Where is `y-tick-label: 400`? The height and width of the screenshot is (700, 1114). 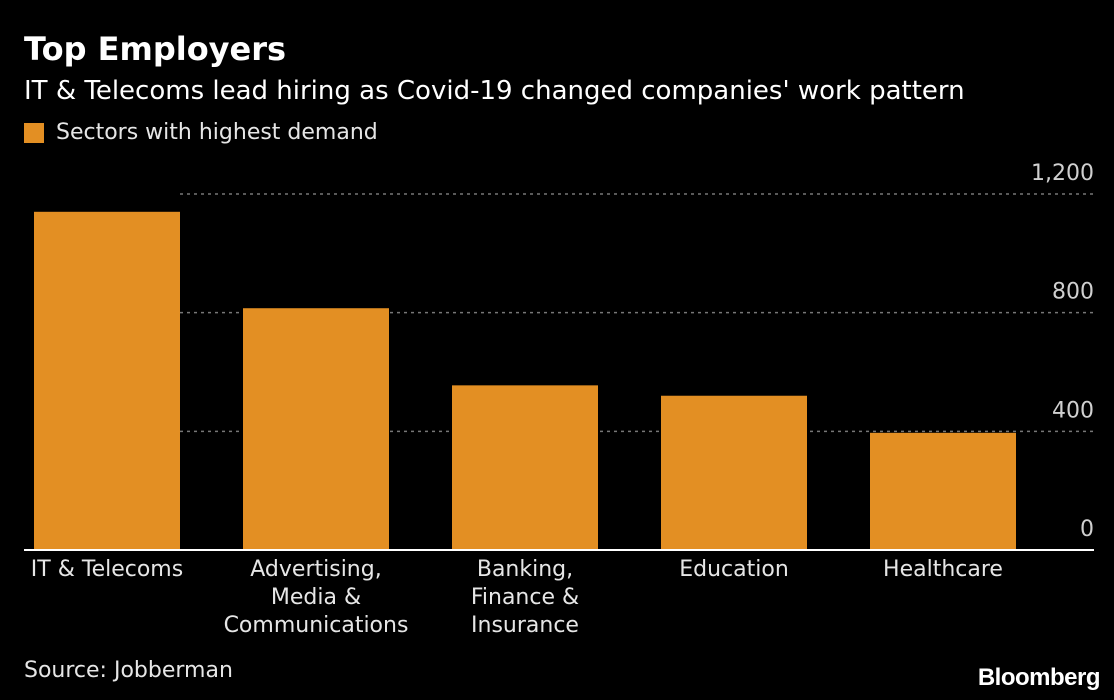
y-tick-label: 400 is located at coordinates (1073, 410).